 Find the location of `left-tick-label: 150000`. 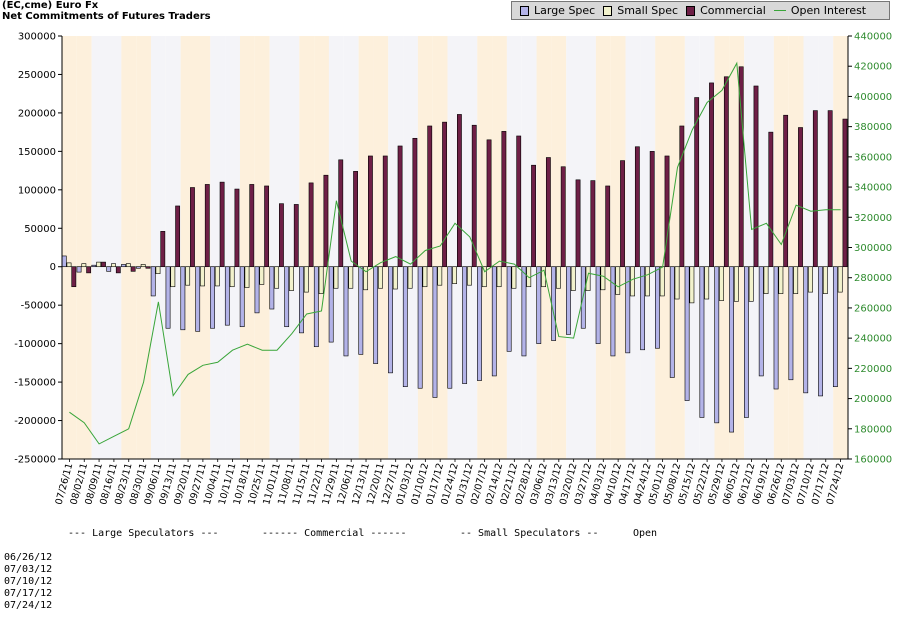

left-tick-label: 150000 is located at coordinates (37, 152).